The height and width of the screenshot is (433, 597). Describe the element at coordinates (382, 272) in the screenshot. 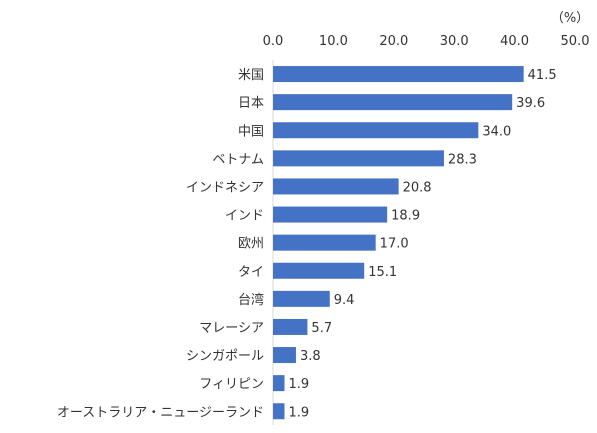

I see `value-label: 15.1` at that location.